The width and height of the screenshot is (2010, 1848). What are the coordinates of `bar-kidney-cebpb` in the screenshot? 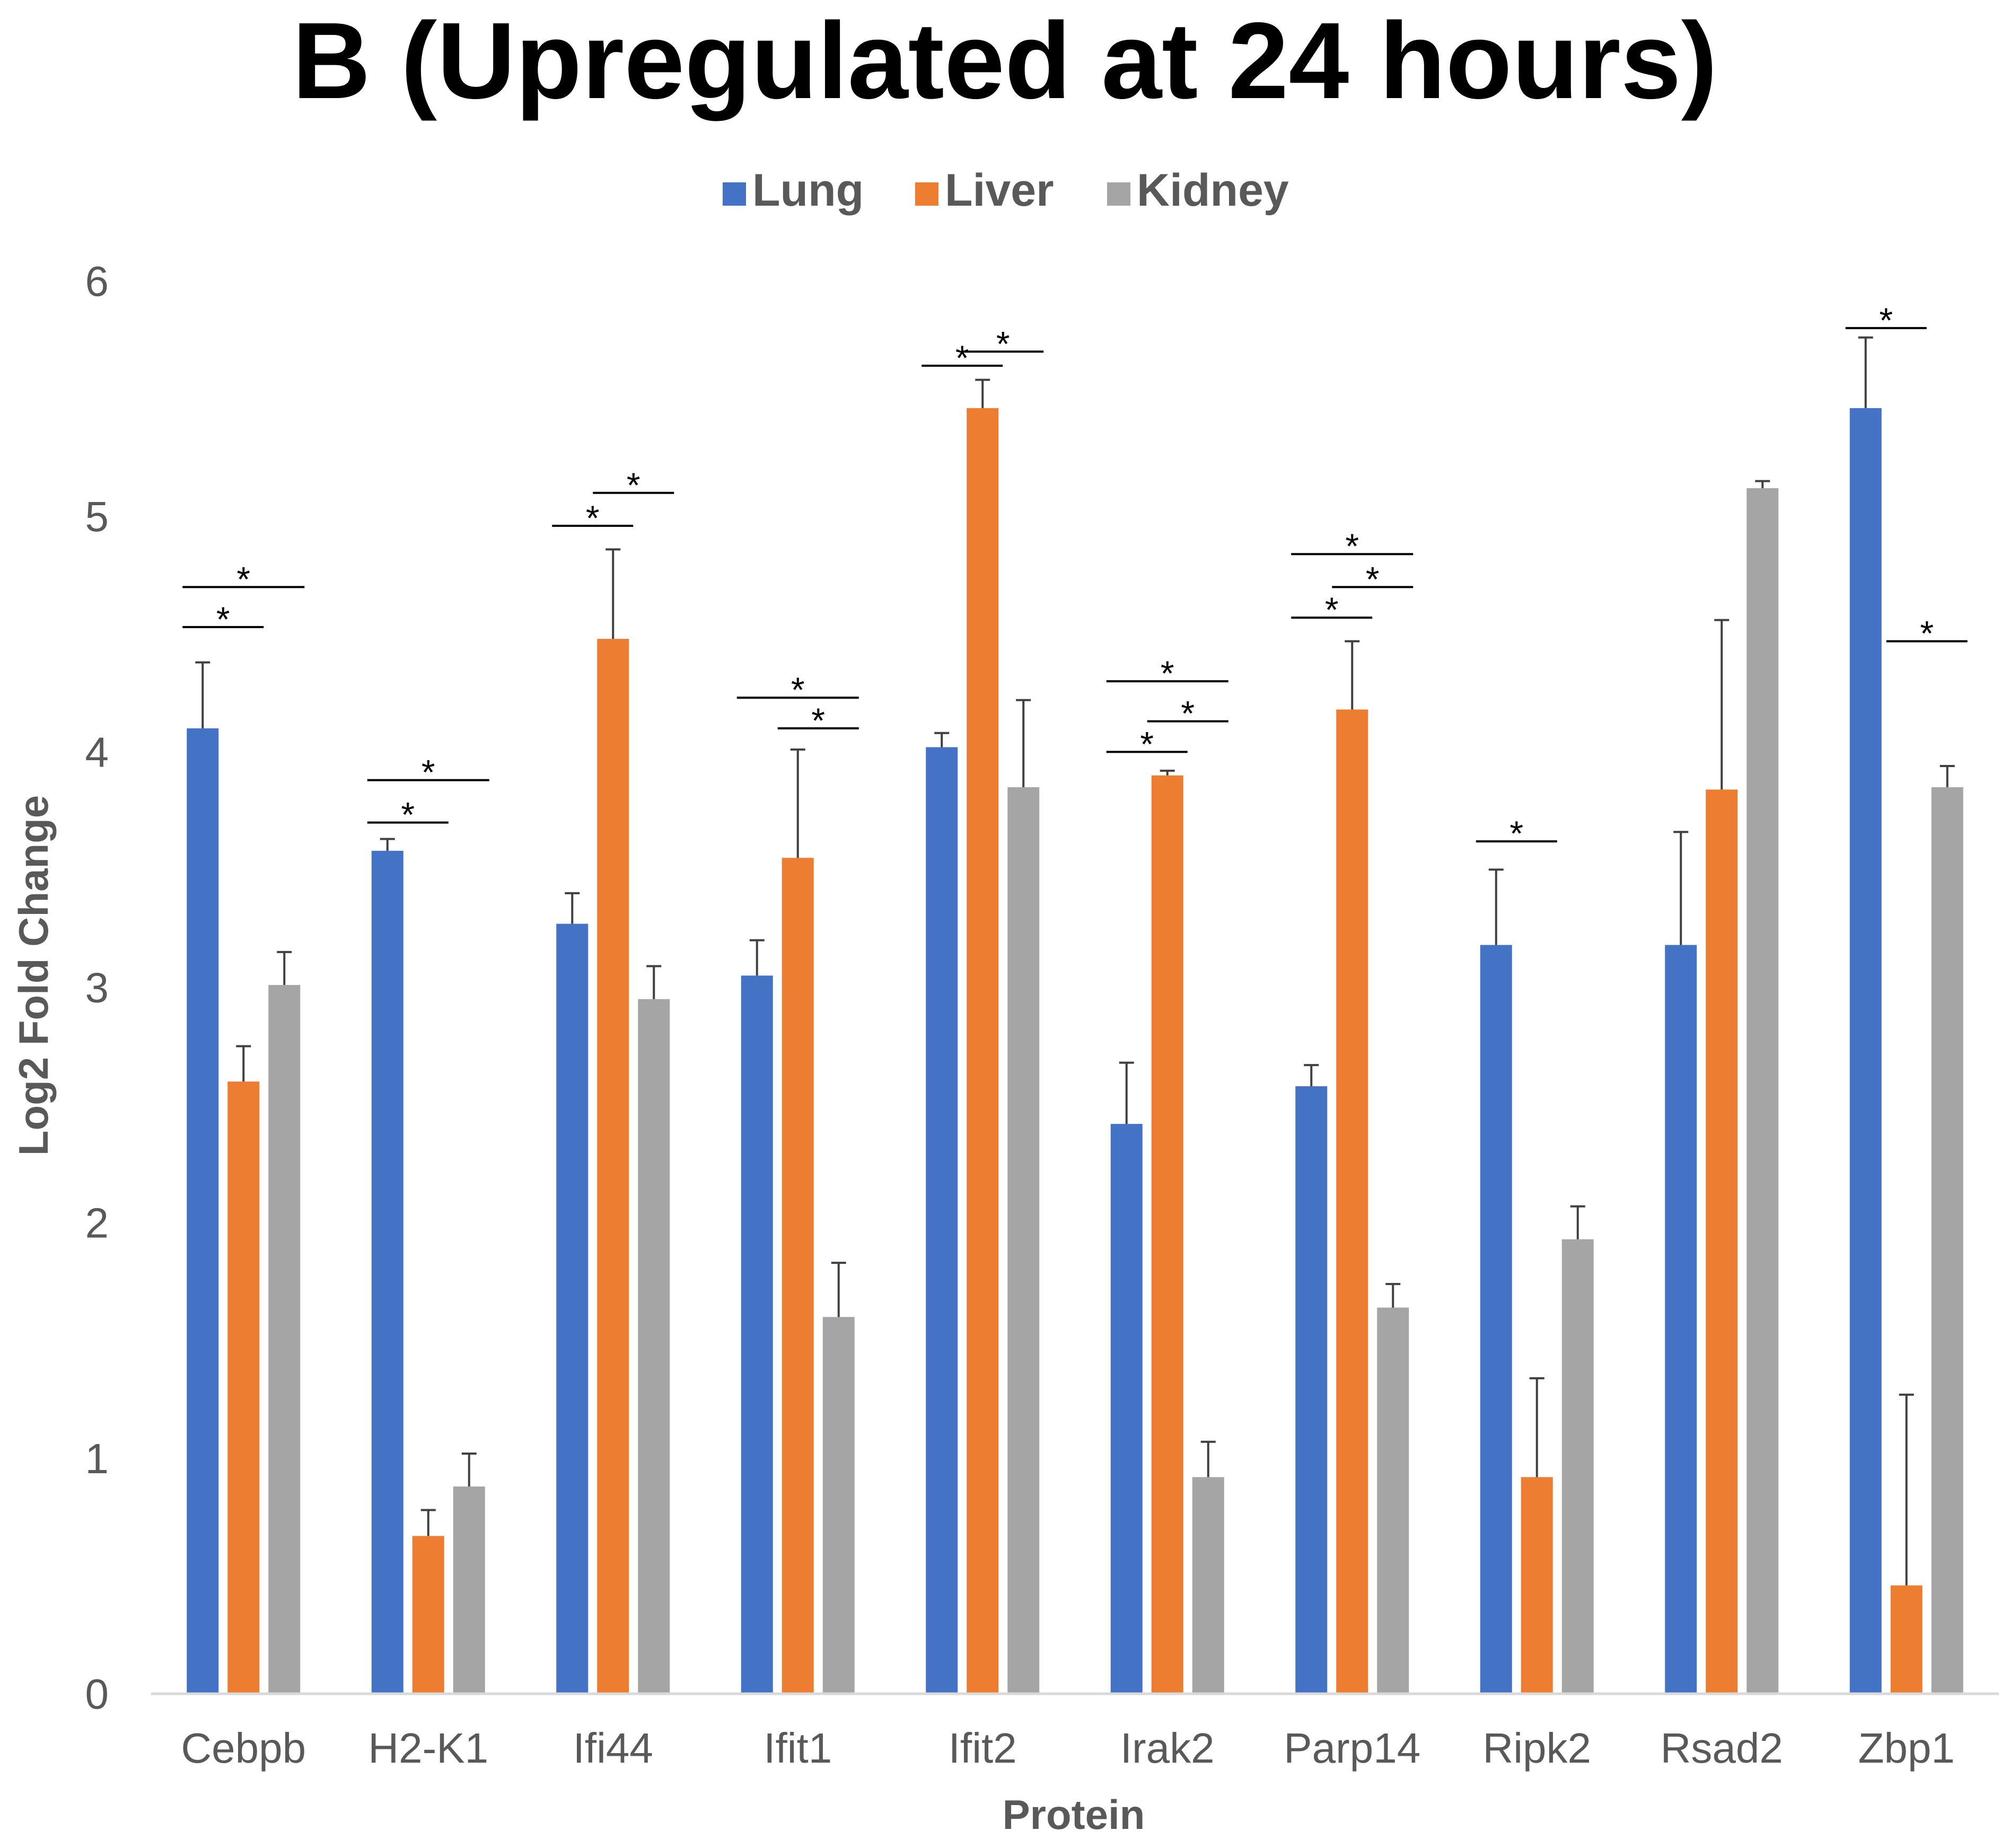 It's located at (284, 1340).